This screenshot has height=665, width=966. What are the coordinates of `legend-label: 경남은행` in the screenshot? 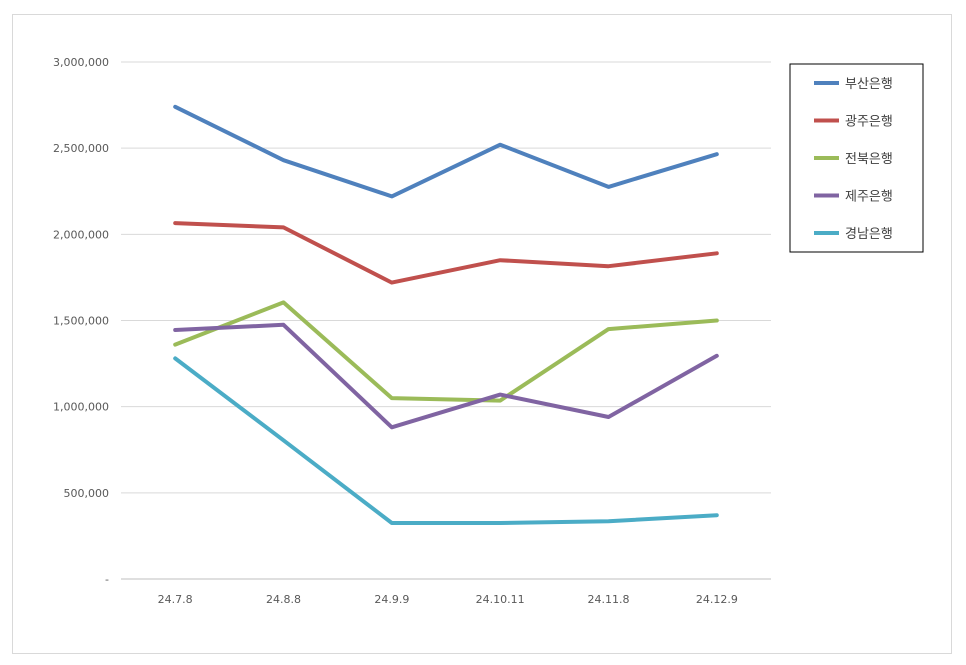 It's located at (869, 234).